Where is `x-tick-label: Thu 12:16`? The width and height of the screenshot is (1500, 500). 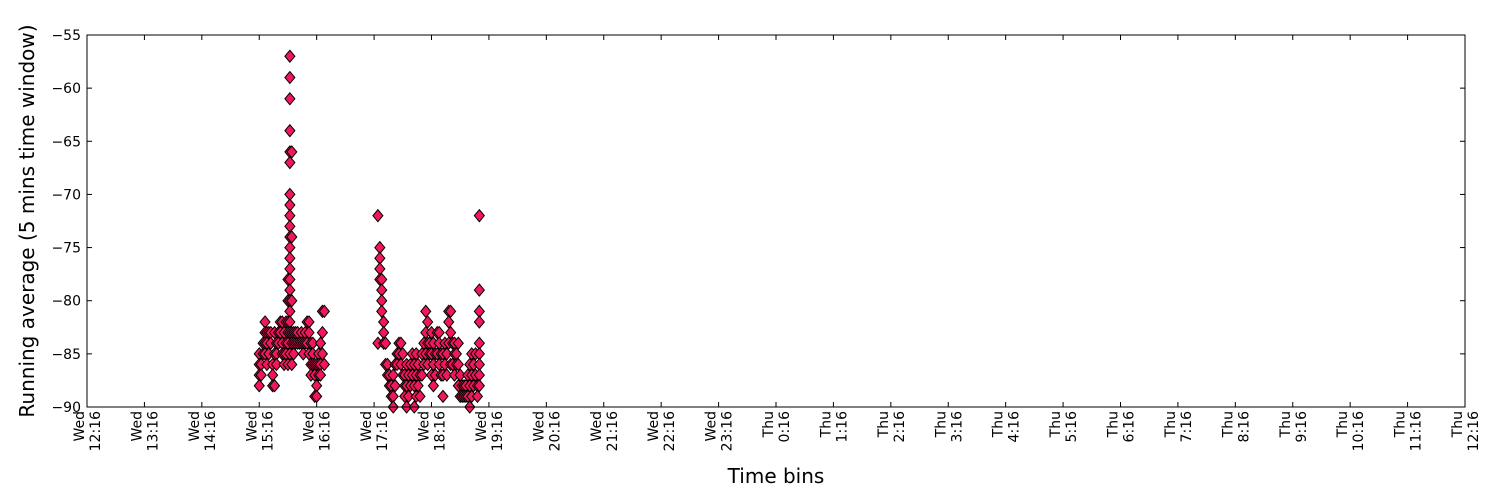 x-tick-label: Thu 12:16 is located at coordinates (1466, 431).